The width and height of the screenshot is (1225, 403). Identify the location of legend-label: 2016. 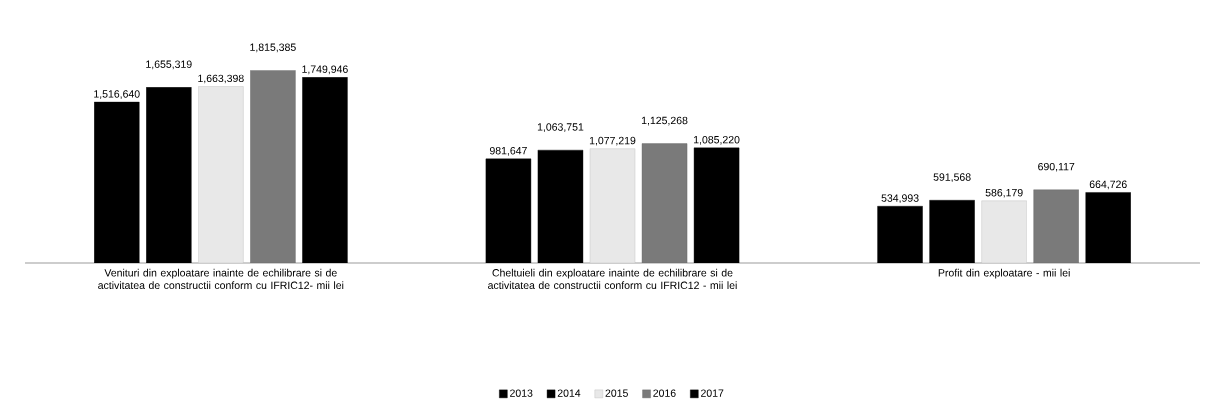
(664, 393).